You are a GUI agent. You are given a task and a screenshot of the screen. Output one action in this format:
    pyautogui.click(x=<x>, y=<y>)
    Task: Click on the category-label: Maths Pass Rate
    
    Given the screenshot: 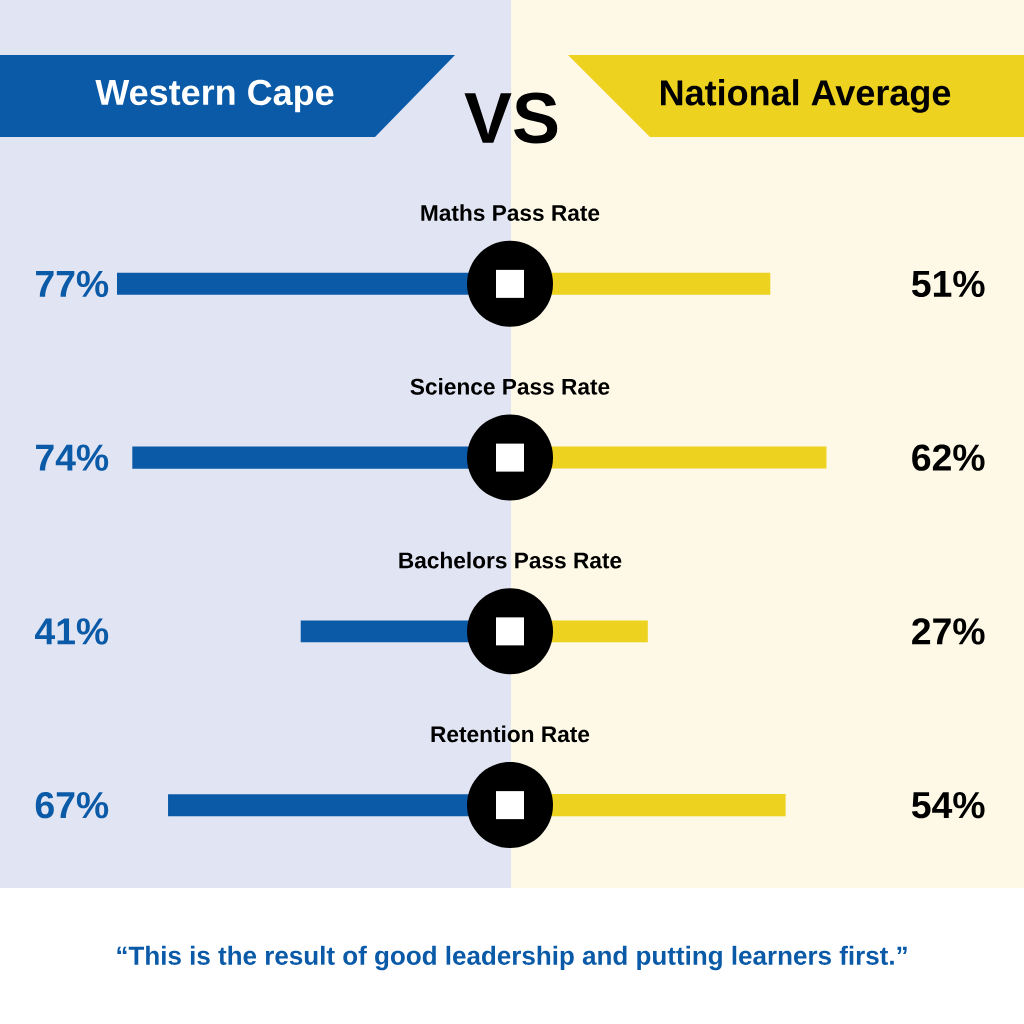 What is the action you would take?
    pyautogui.click(x=510, y=212)
    